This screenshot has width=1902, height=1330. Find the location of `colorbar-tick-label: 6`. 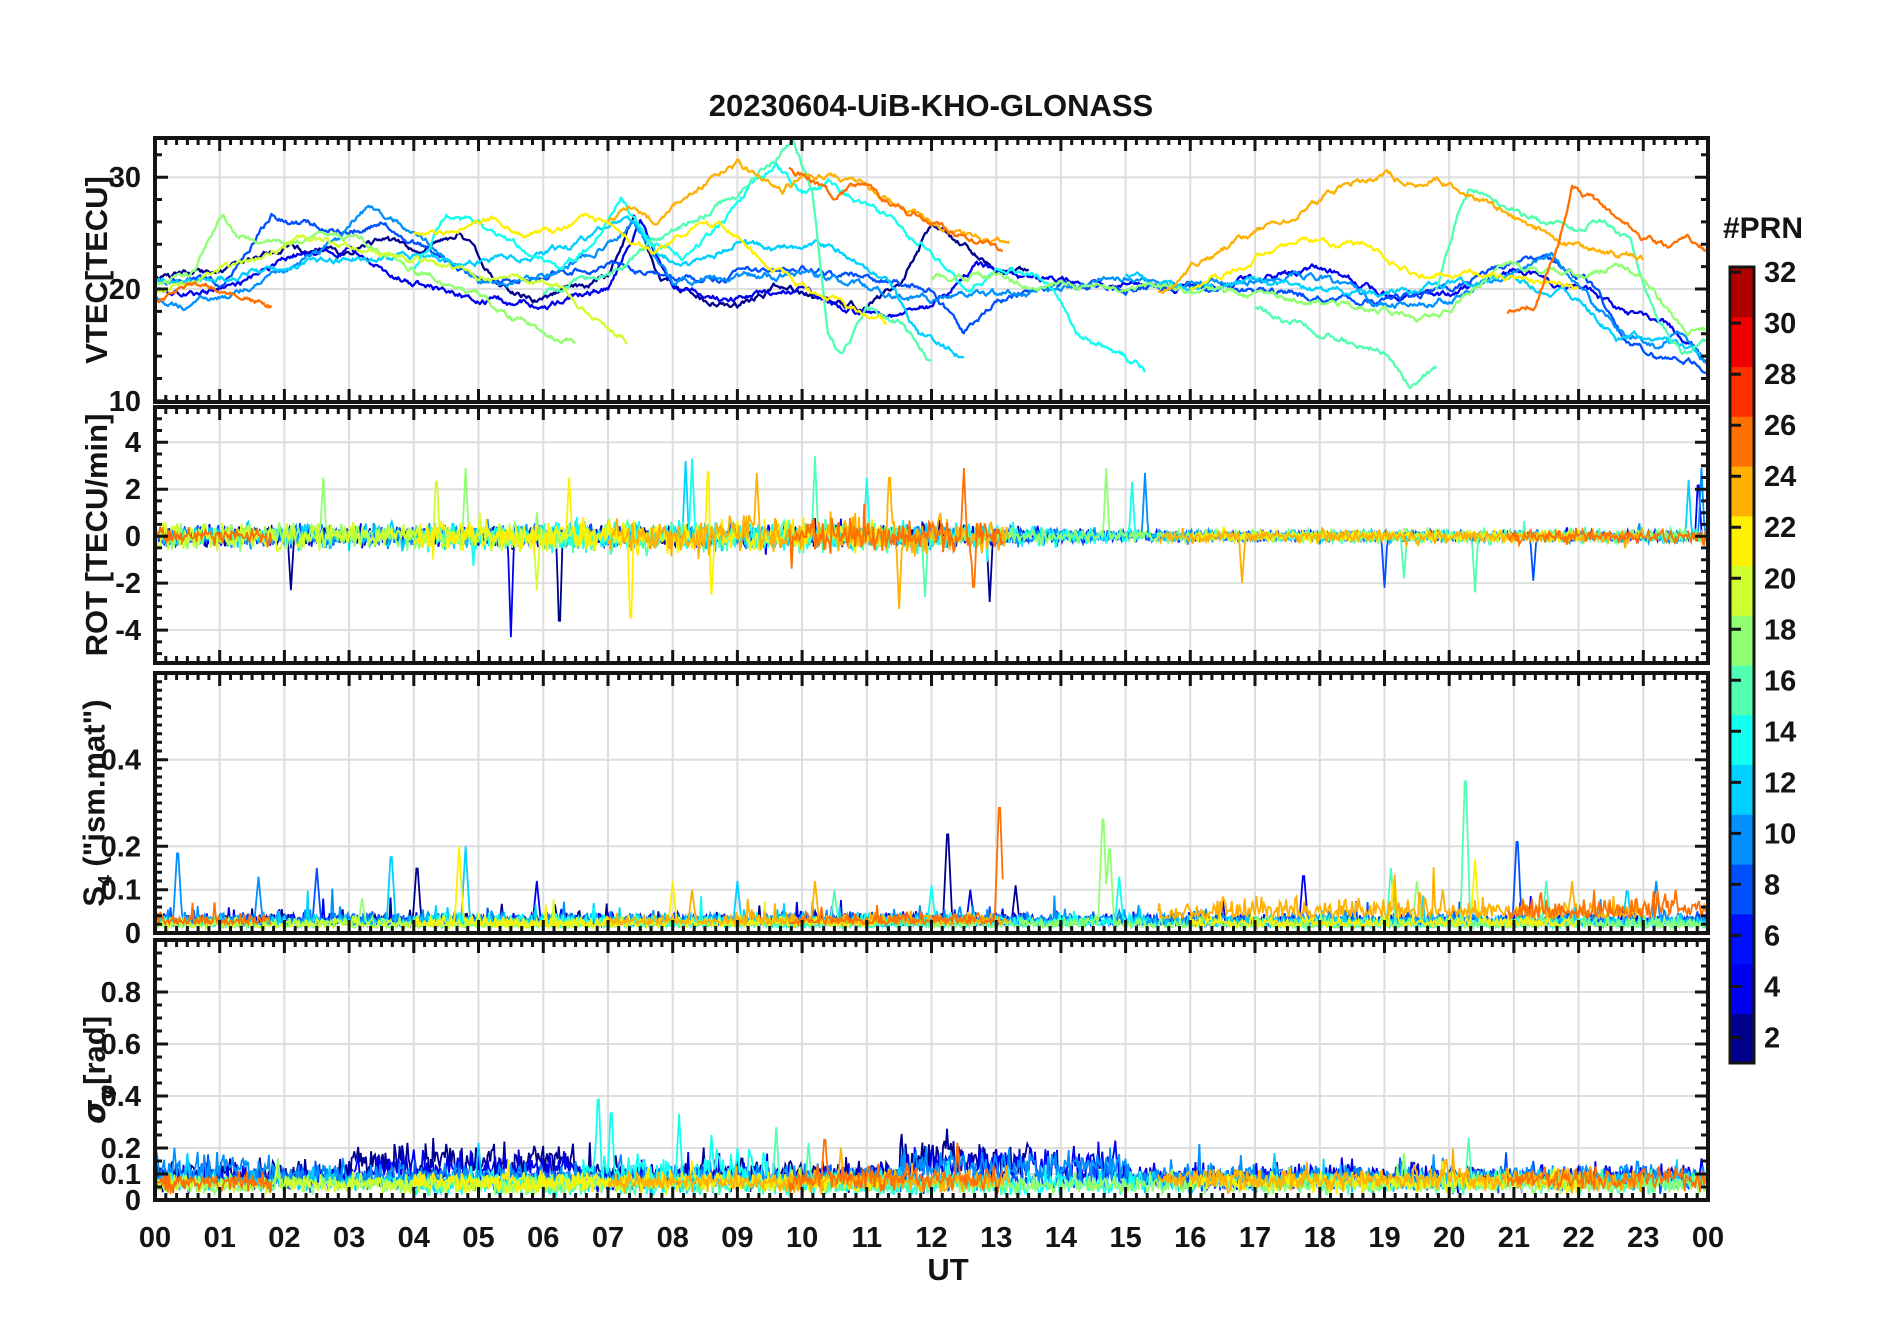

colorbar-tick-label: 6 is located at coordinates (1772, 936).